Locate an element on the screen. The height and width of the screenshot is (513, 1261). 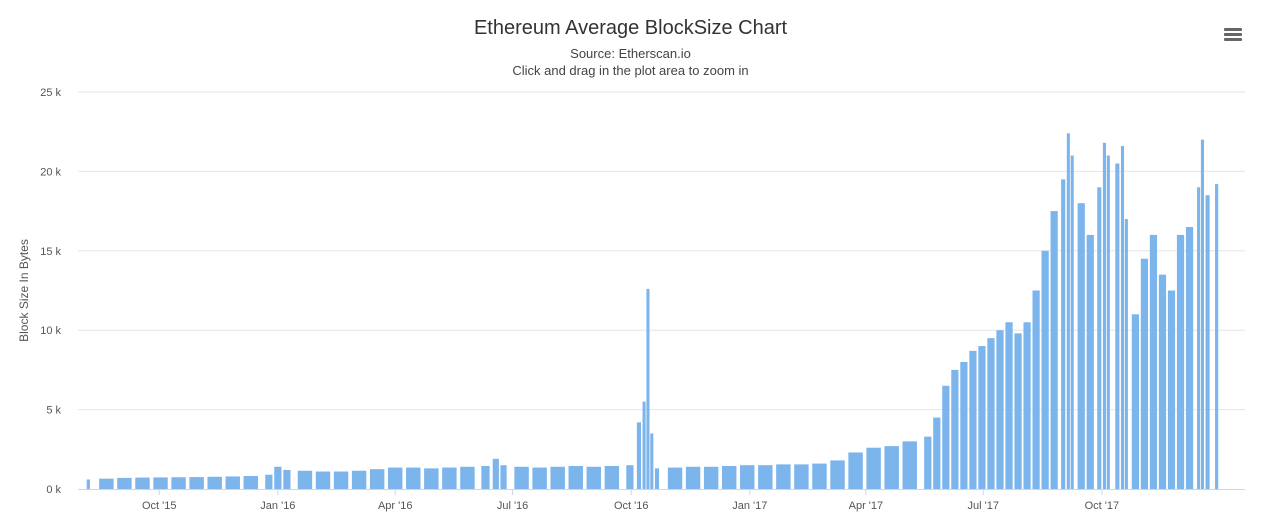
x-tick-label: Apr '17 is located at coordinates (866, 506).